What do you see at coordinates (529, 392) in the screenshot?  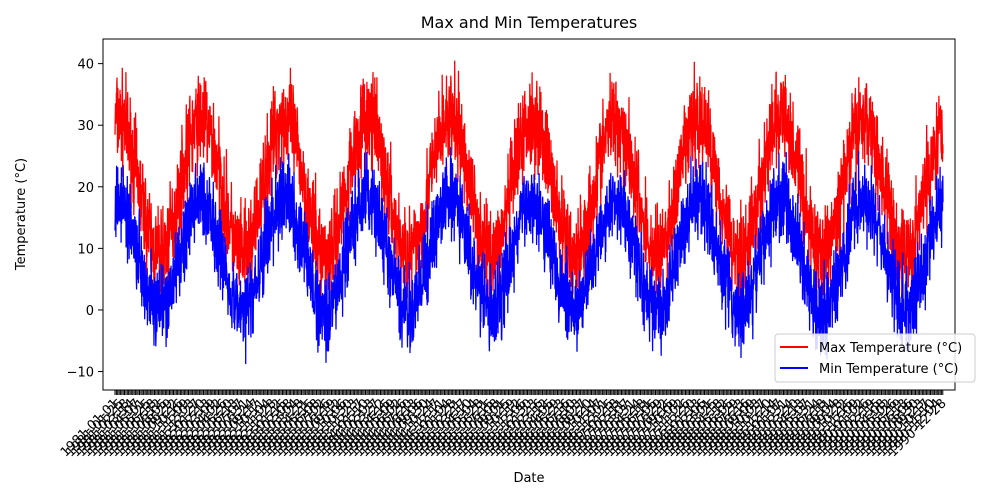 I see `x-ticks` at bounding box center [529, 392].